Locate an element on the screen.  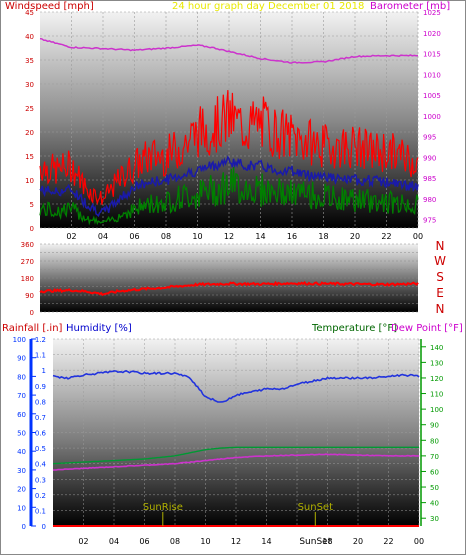
sun-markers: SunRise SunSet SunSet is located at coordinates (238, 524).